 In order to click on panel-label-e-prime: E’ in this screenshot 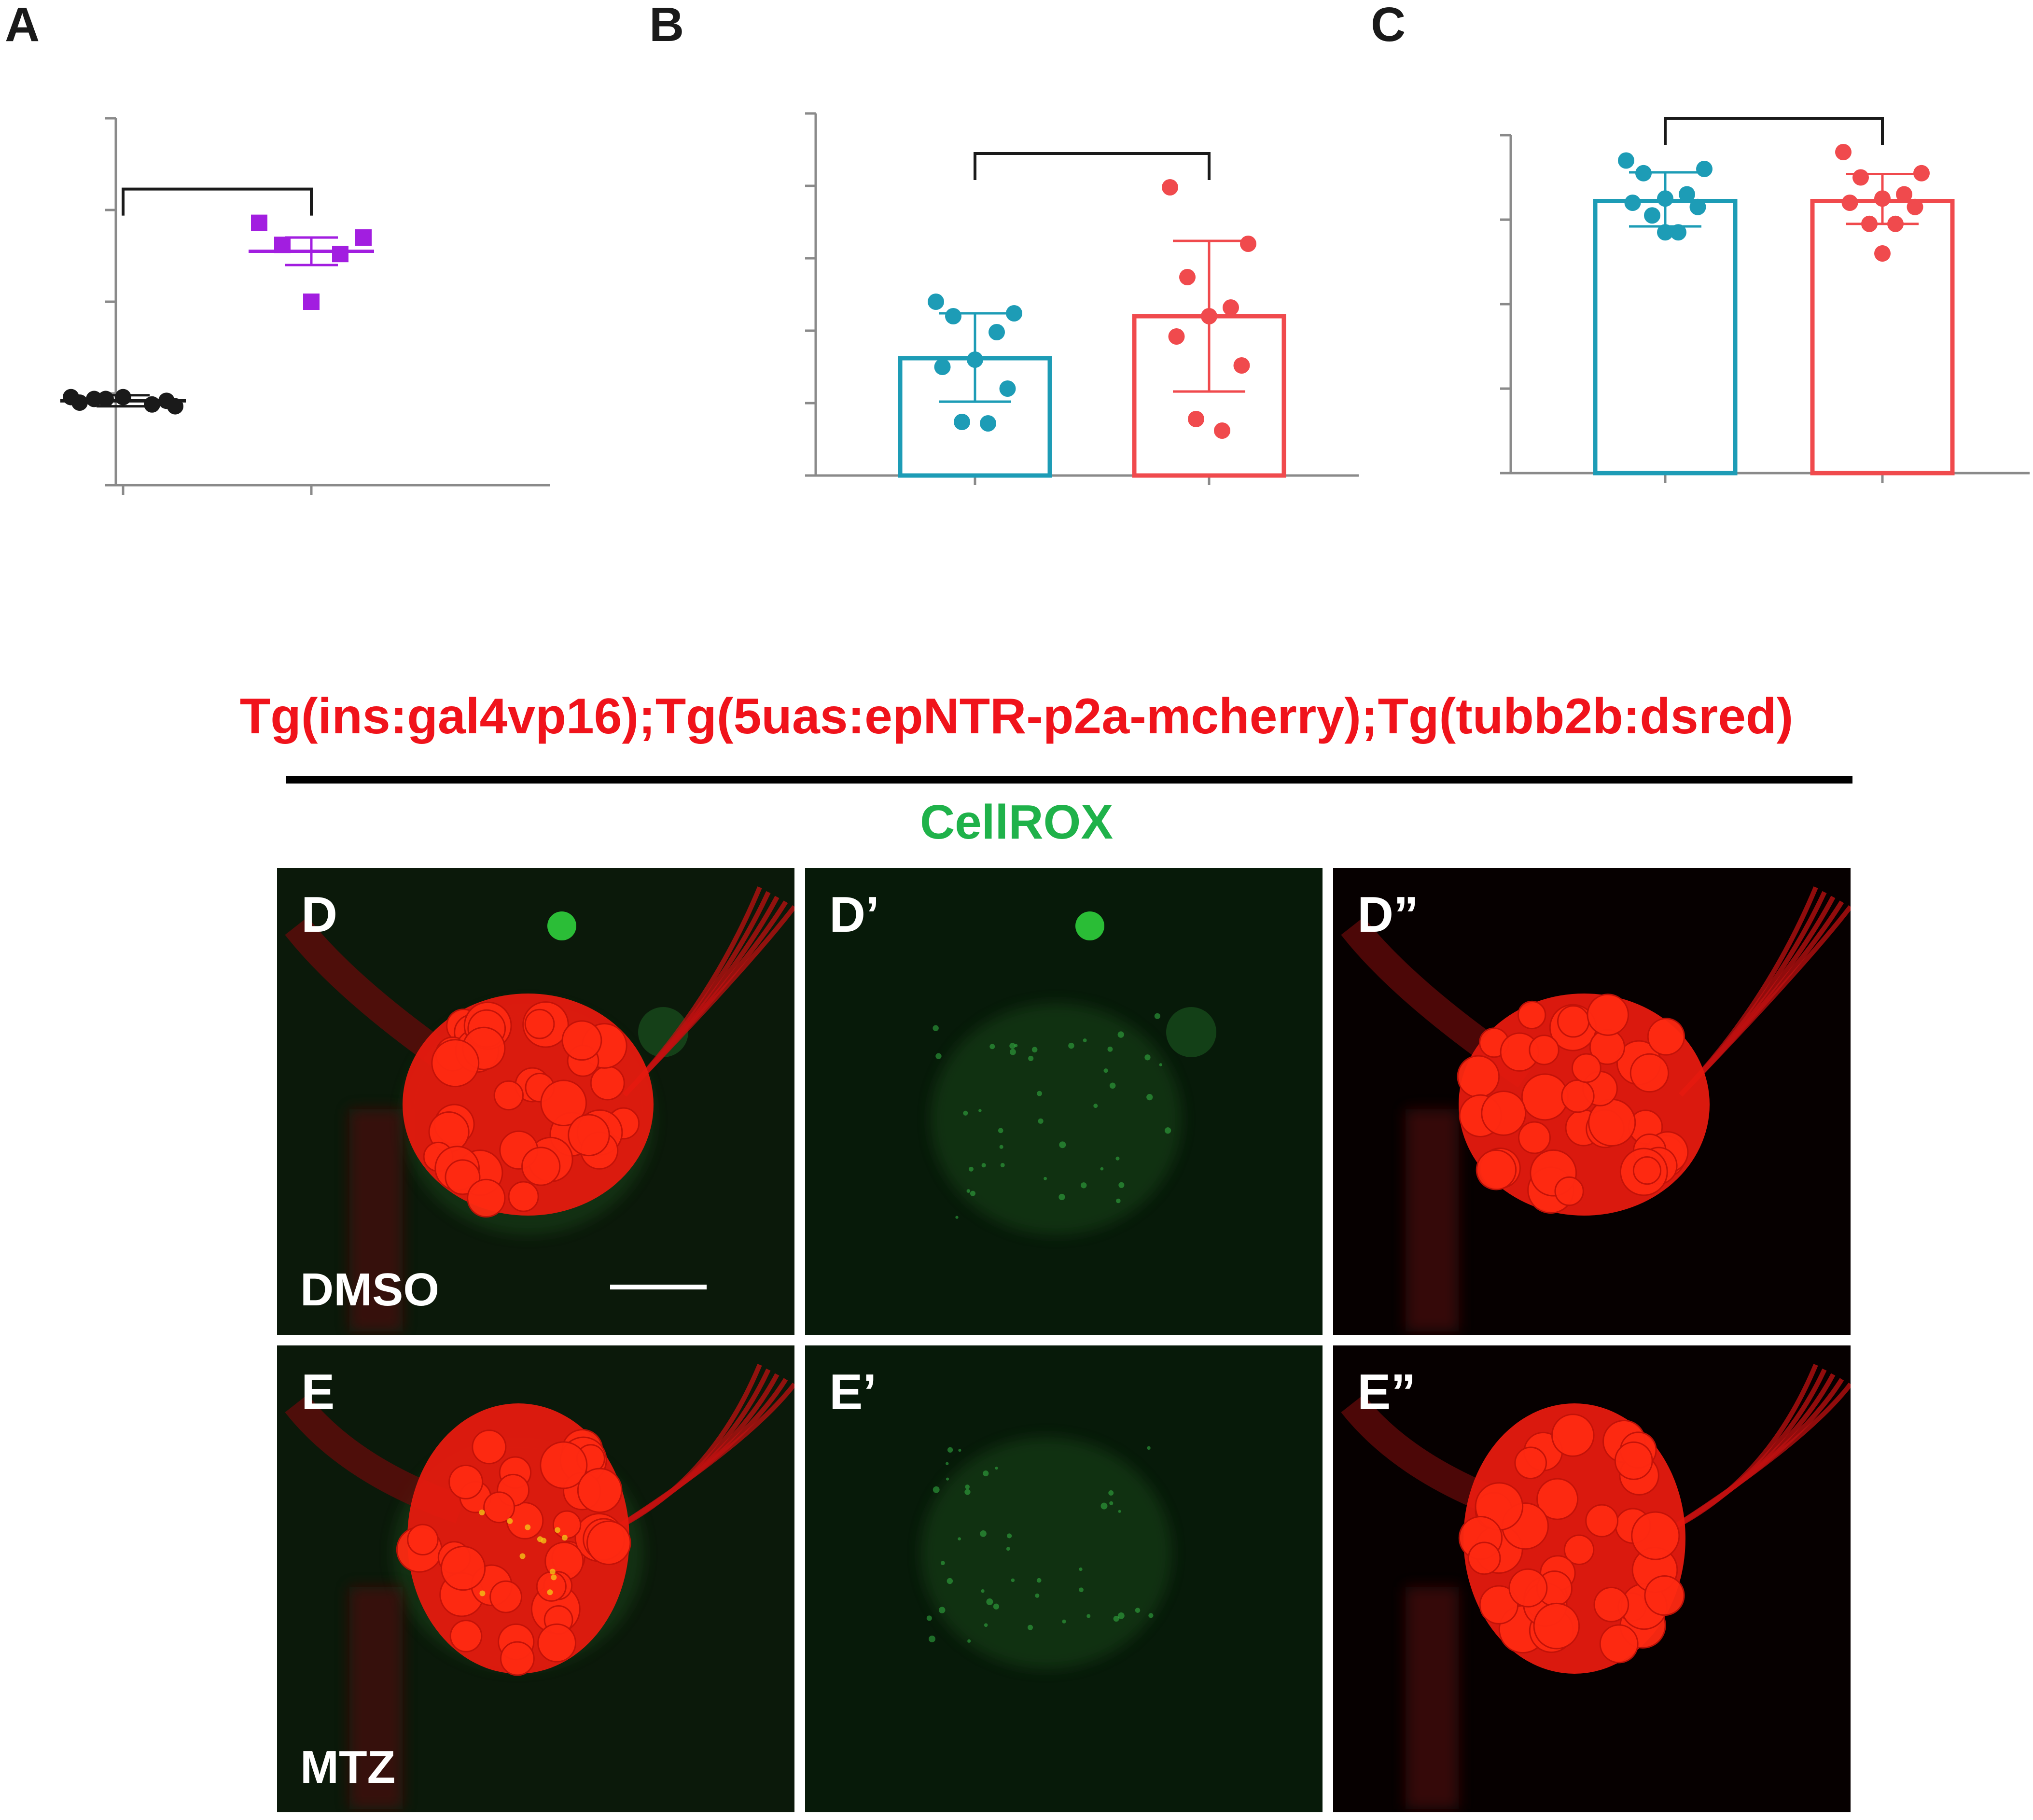, I will do `click(853, 1392)`.